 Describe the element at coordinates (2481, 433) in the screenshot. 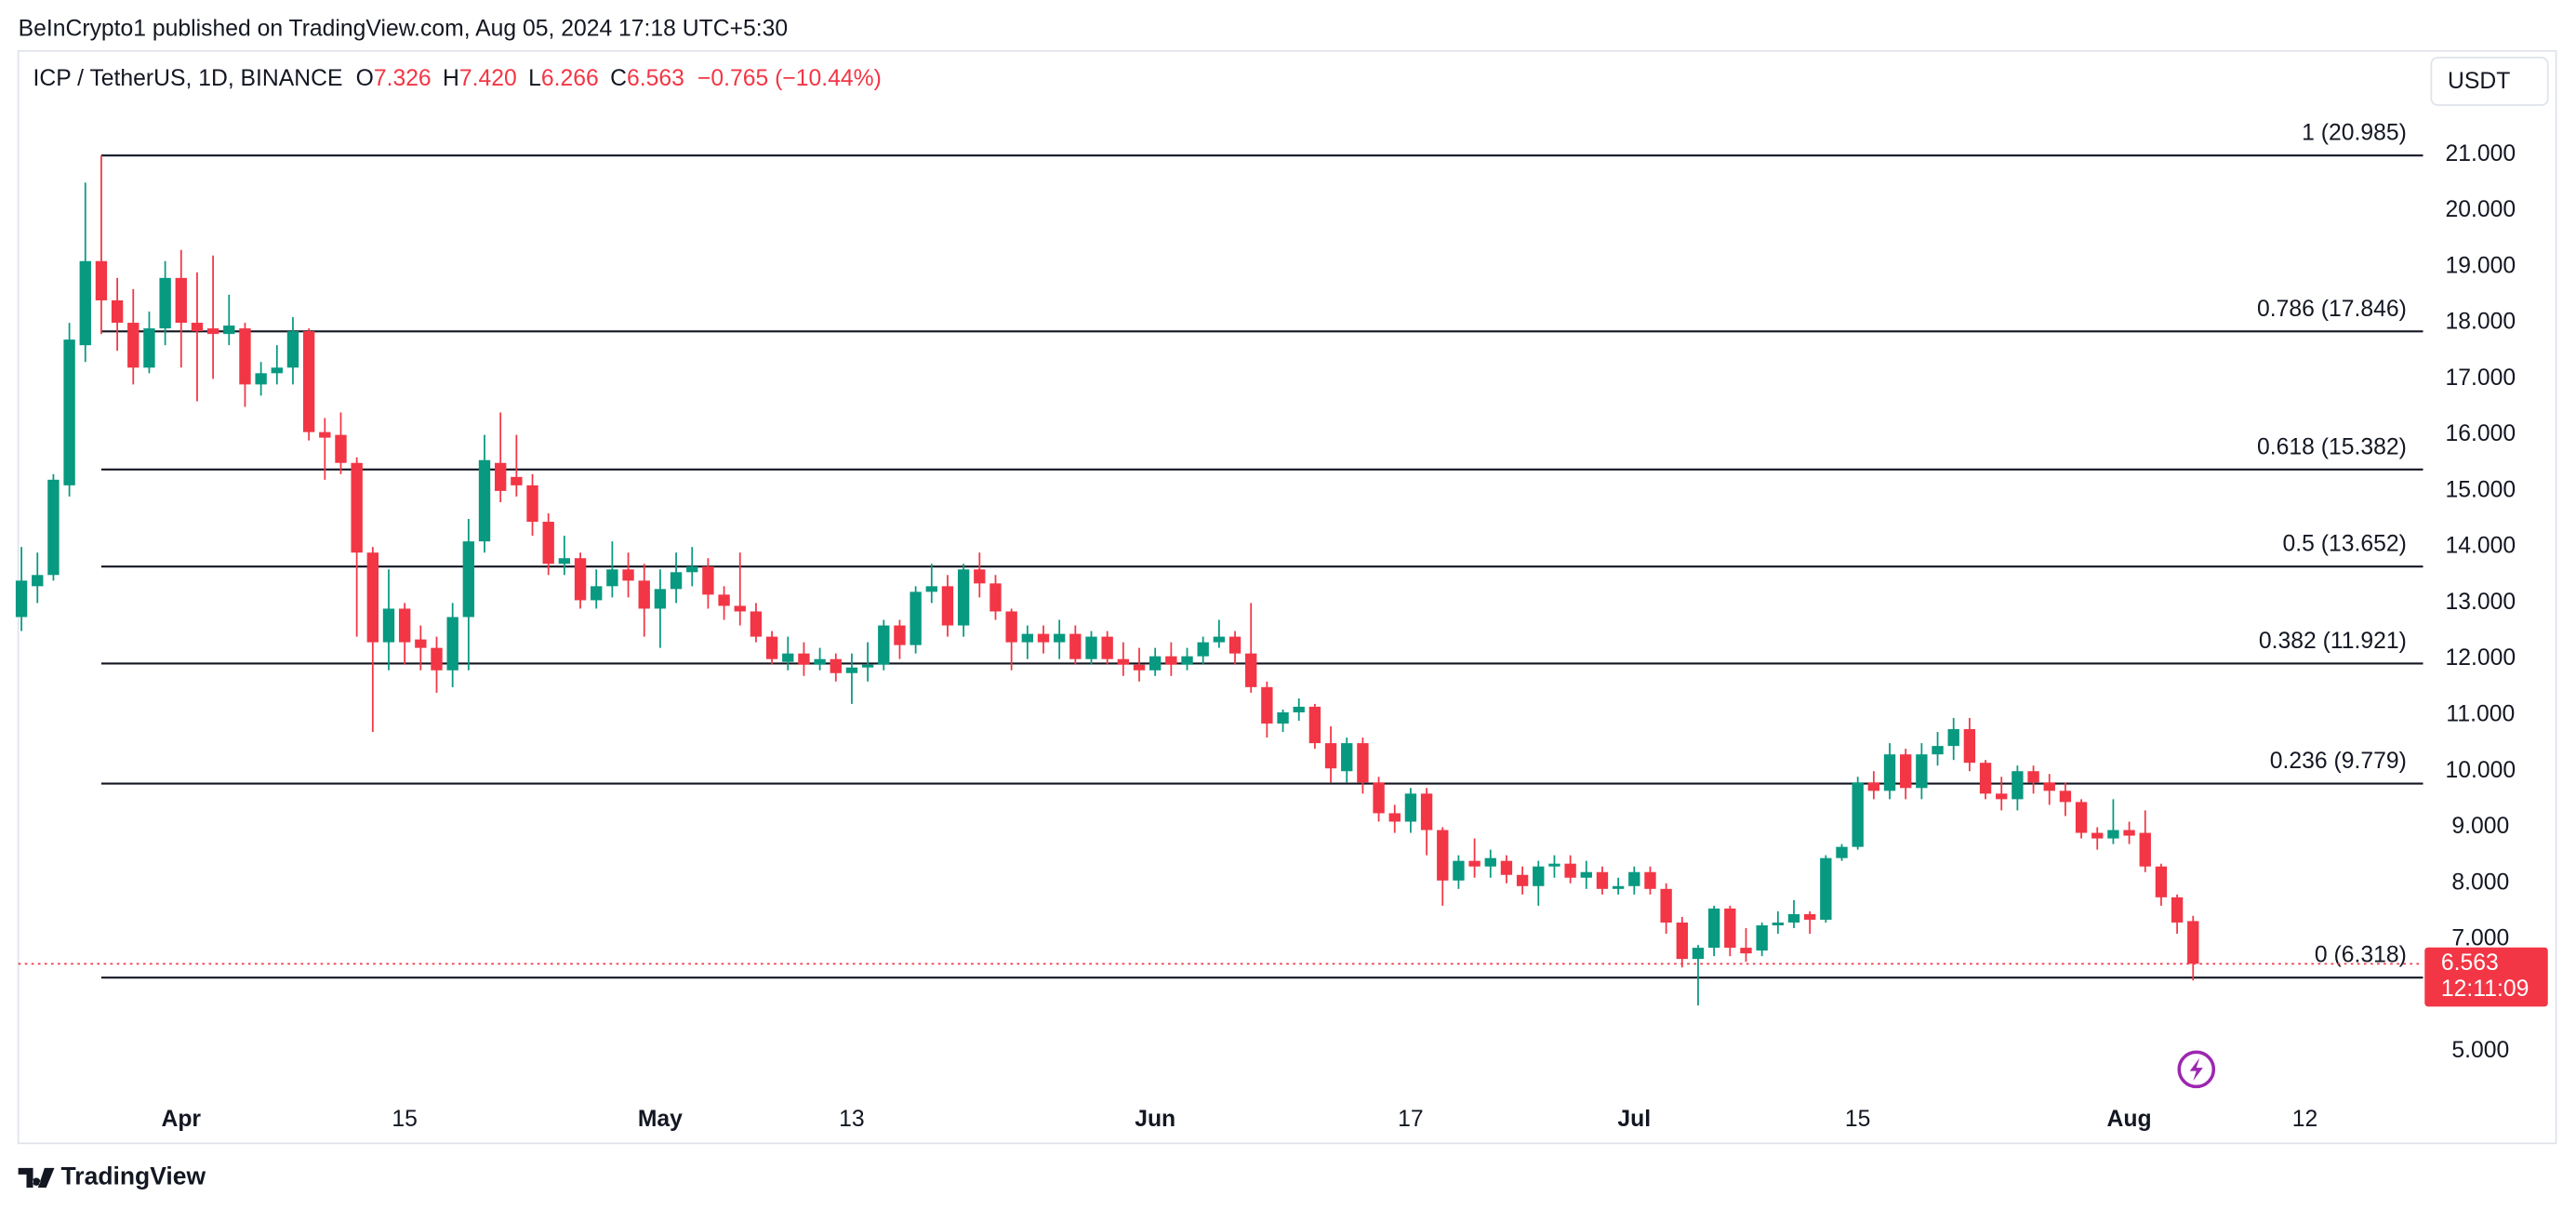

I see `y-tick-label: 16.000` at that location.